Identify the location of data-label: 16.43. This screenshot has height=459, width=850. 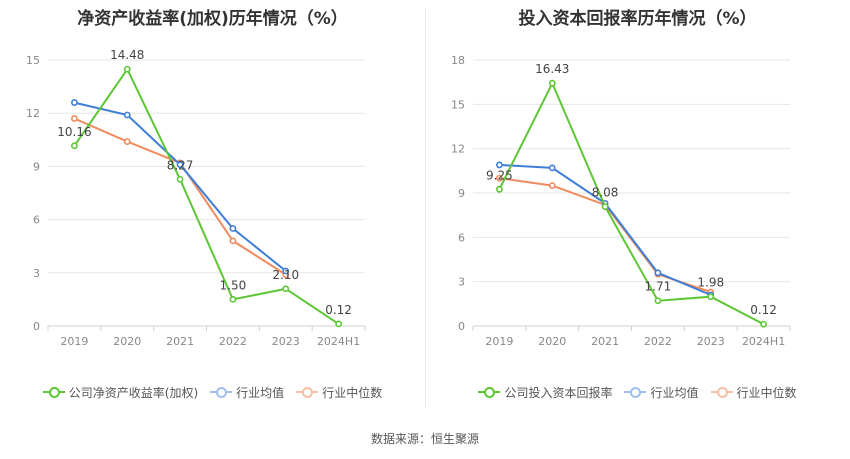
(552, 69).